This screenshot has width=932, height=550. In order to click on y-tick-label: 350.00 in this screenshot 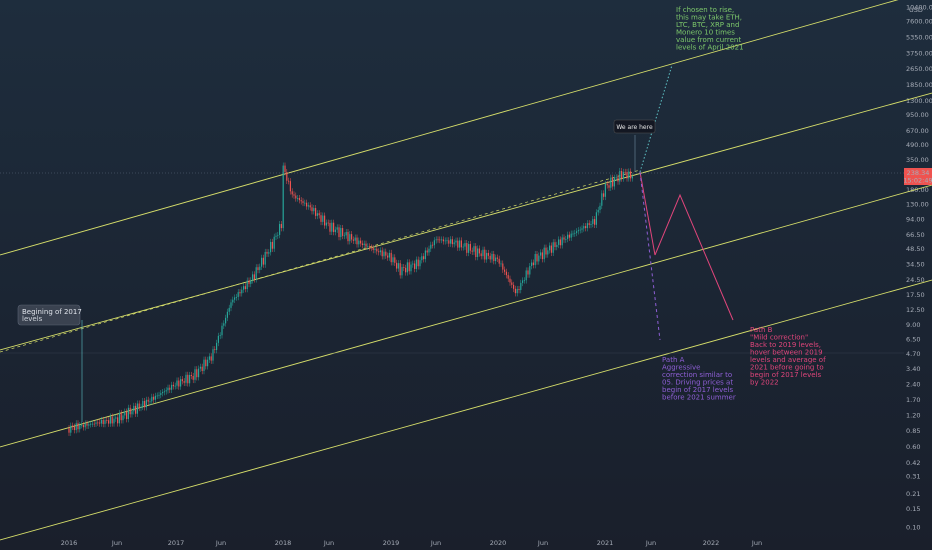, I will do `click(917, 160)`.